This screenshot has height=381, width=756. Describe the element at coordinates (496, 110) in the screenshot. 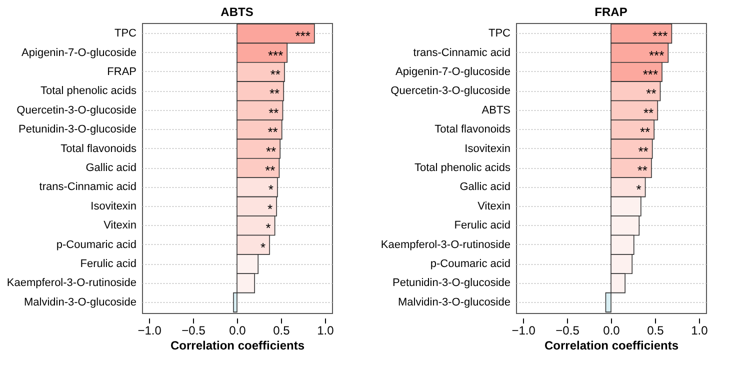

I see `y-tick-label: ABTS` at that location.